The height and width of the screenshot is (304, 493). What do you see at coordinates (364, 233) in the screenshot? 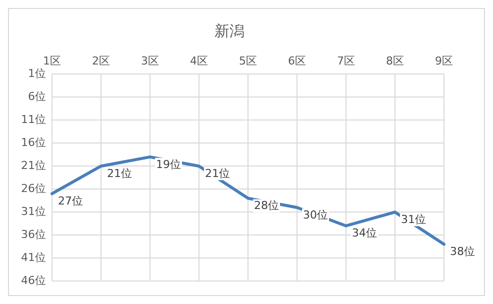
I see `text: 34位` at bounding box center [364, 233].